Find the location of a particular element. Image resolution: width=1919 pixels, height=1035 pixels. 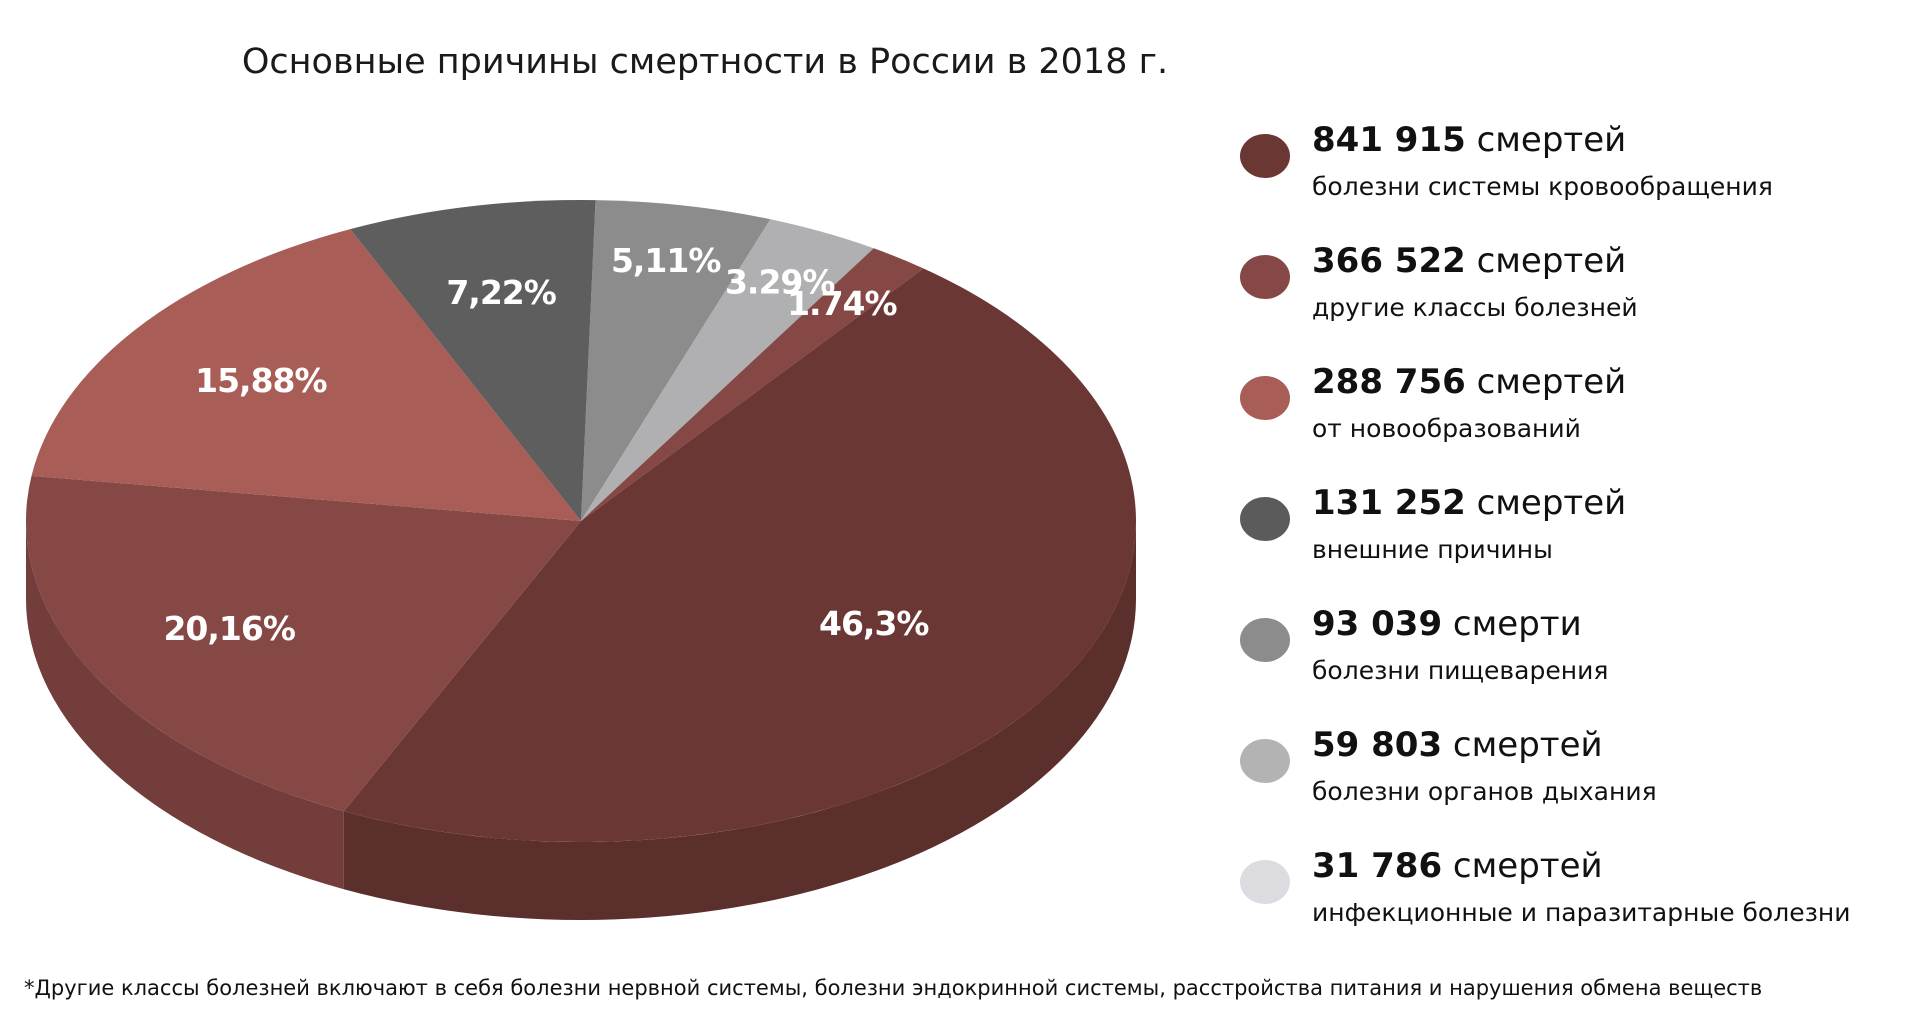

pie-slice-label: 46,3% is located at coordinates (874, 623).